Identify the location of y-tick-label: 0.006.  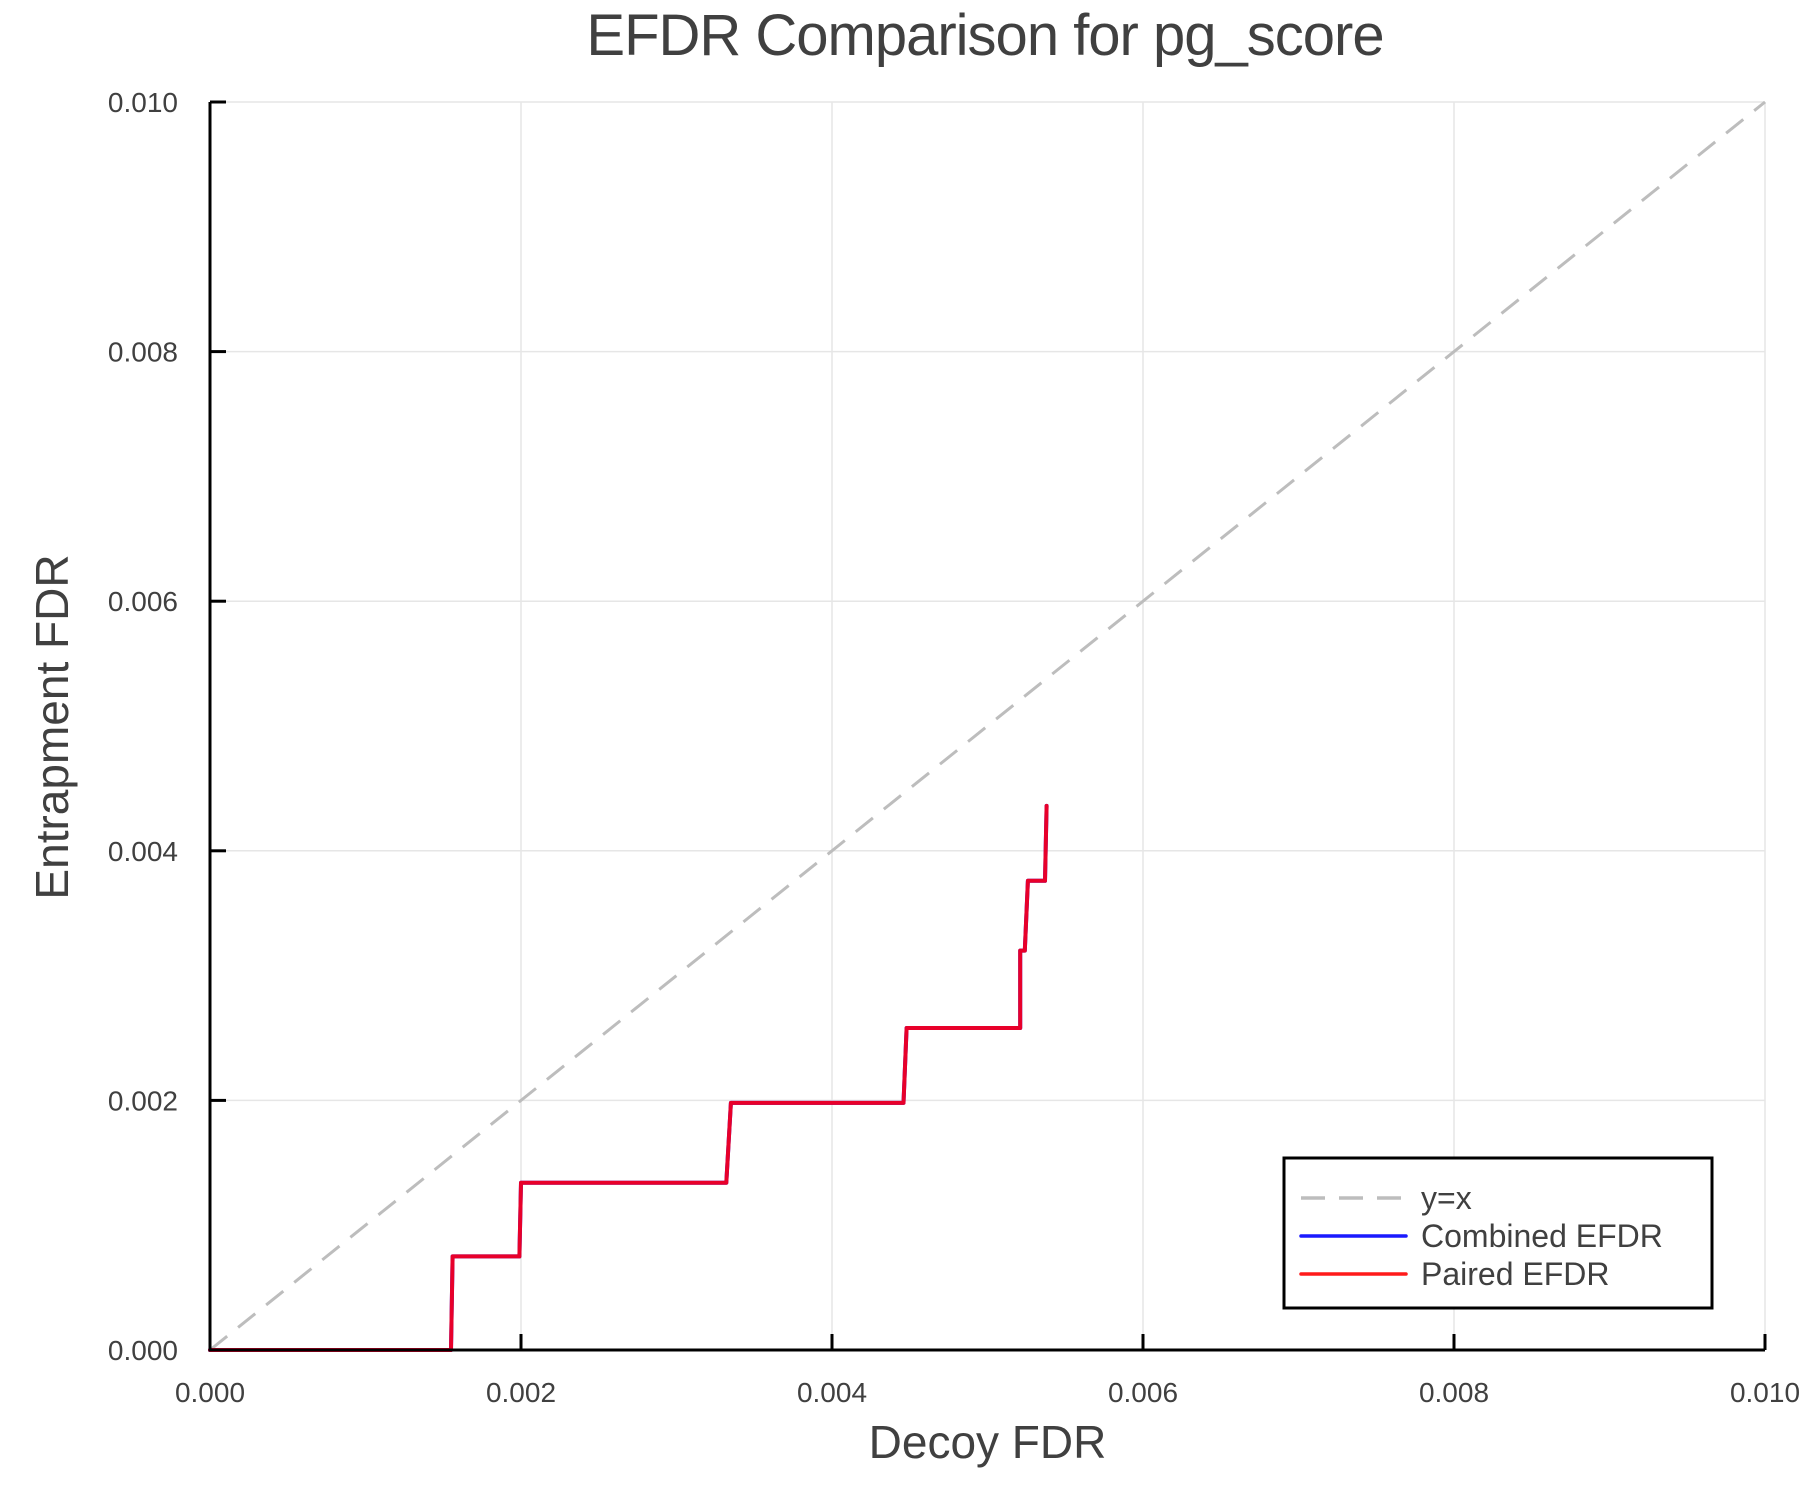
(143, 601).